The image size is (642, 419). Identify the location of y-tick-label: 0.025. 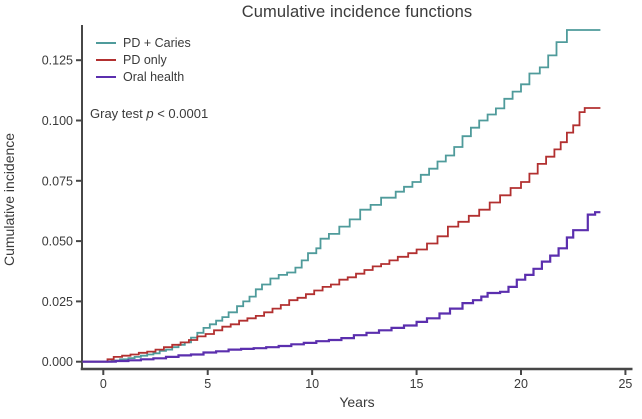
(57, 302).